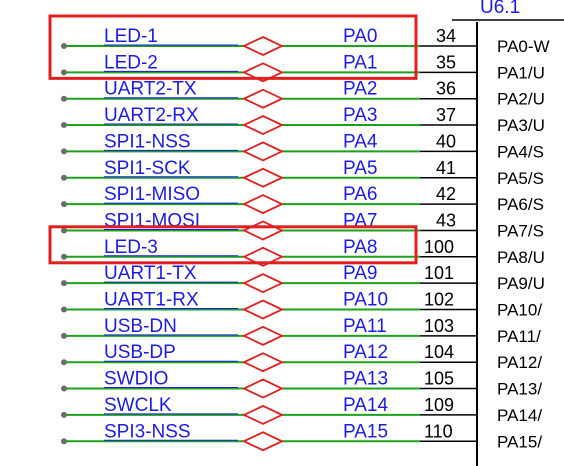 This screenshot has height=466, width=564. I want to click on chip-pin-name: PA9/U, so click(521, 283).